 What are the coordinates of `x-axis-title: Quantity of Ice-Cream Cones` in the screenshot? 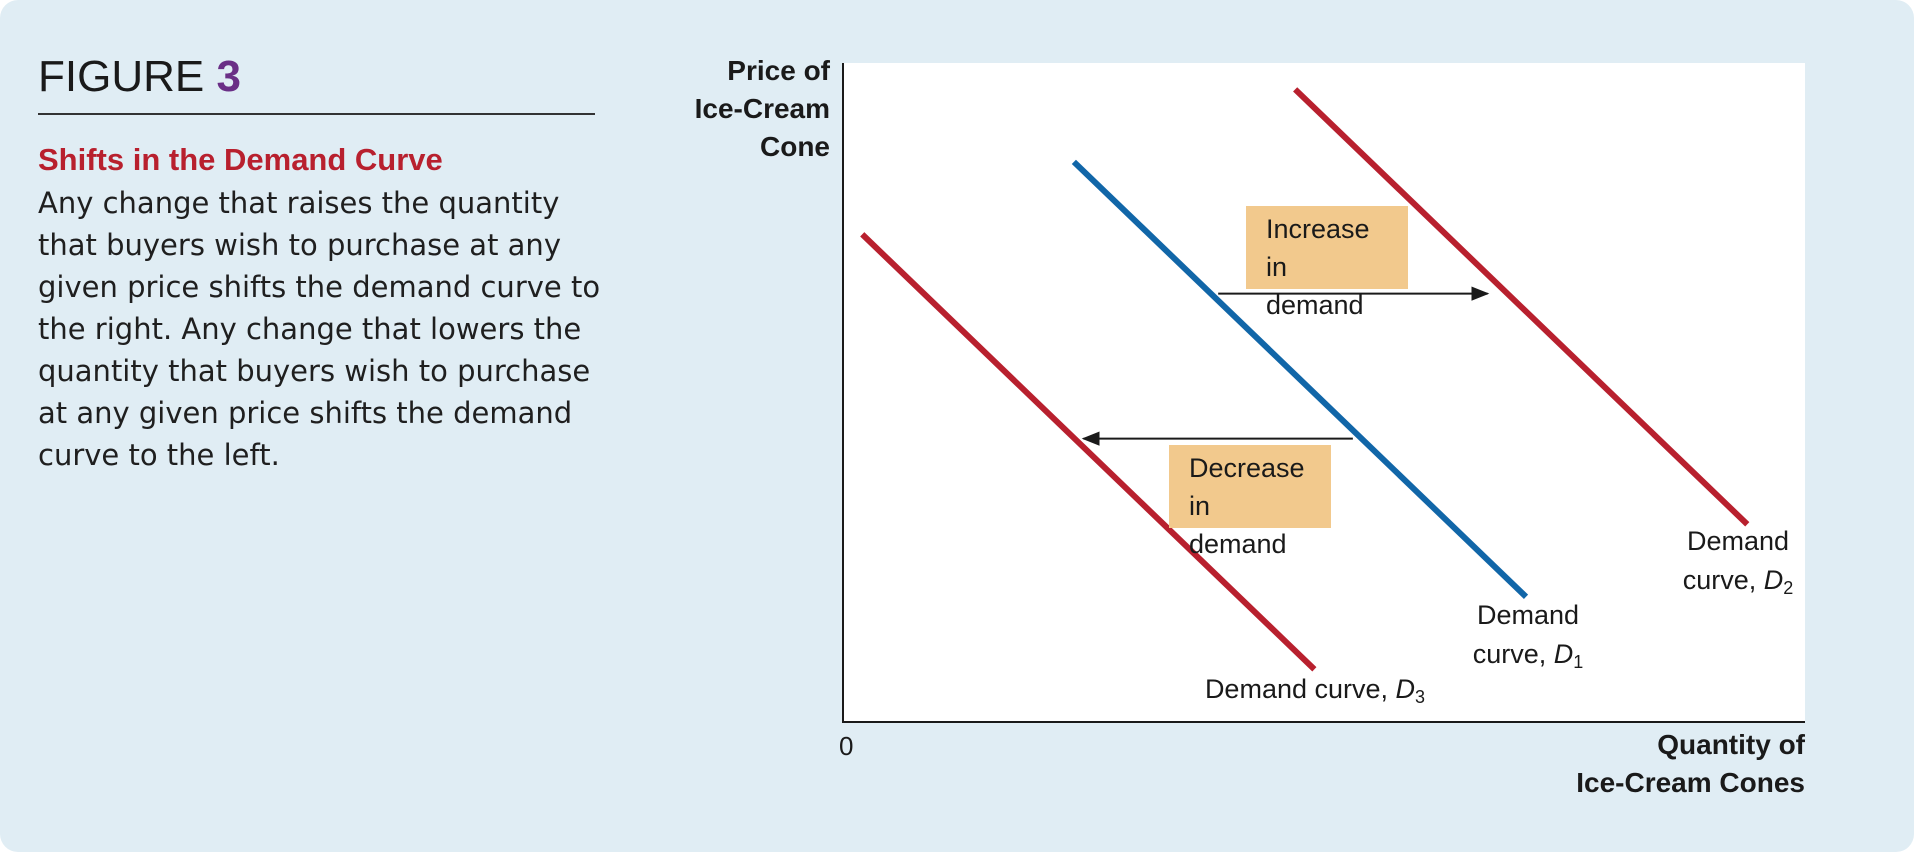 It's located at (1652, 764).